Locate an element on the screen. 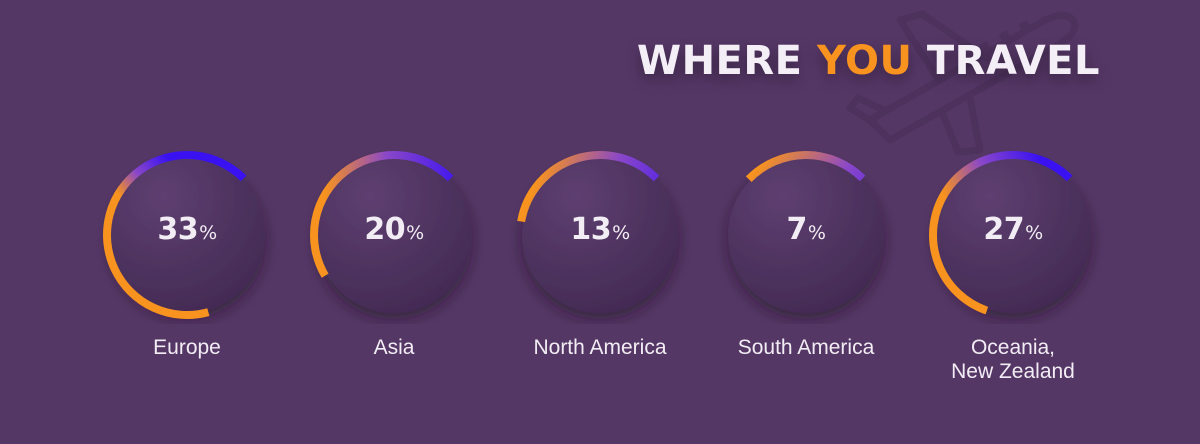 The height and width of the screenshot is (444, 1200). title-suffix: TRAVEL is located at coordinates (1006, 61).